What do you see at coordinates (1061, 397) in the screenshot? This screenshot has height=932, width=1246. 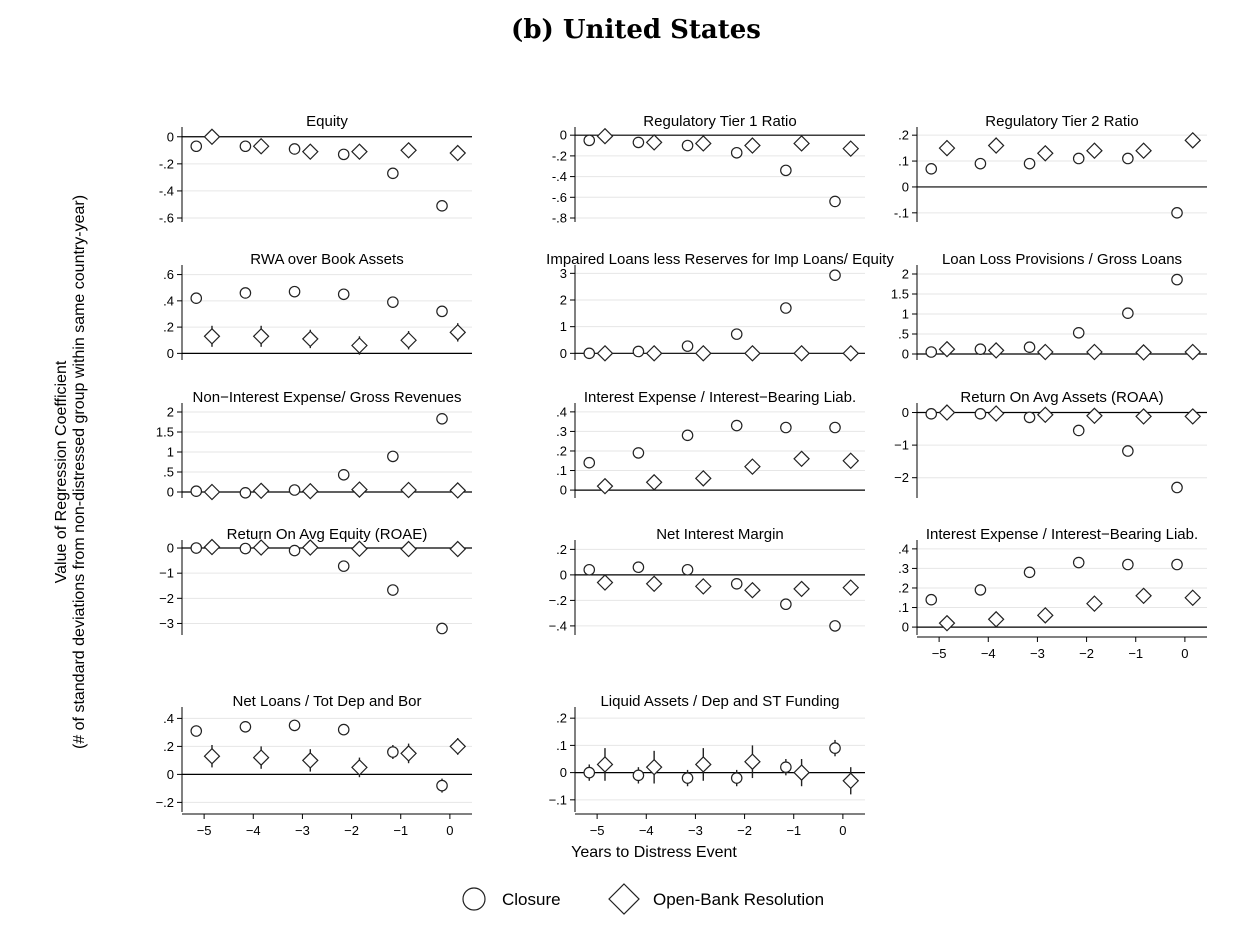 I see `panel-title: Return On Avg Assets (ROAA)` at bounding box center [1061, 397].